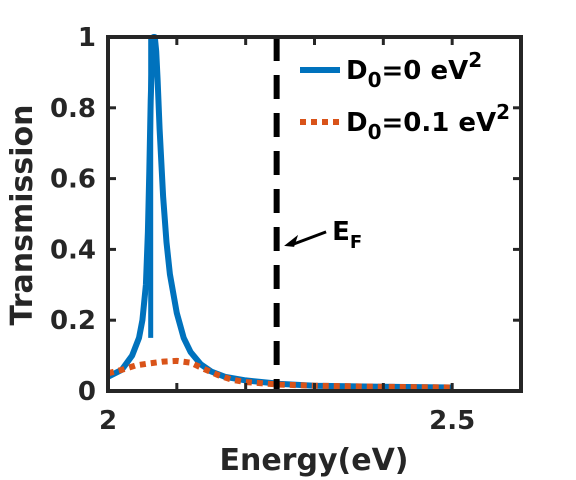 This screenshot has height=480, width=576. What do you see at coordinates (73, 321) in the screenshot?
I see `y-tick-label: 0.2` at bounding box center [73, 321].